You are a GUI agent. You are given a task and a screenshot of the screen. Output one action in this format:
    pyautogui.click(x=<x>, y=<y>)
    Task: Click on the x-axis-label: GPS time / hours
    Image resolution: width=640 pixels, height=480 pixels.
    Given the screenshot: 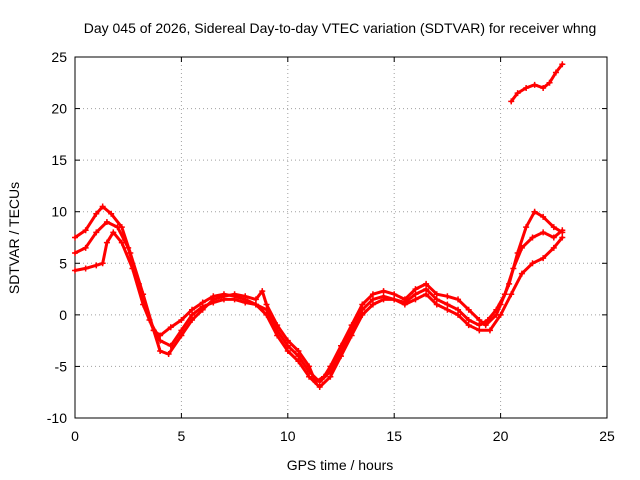 What is the action you would take?
    pyautogui.click(x=340, y=465)
    